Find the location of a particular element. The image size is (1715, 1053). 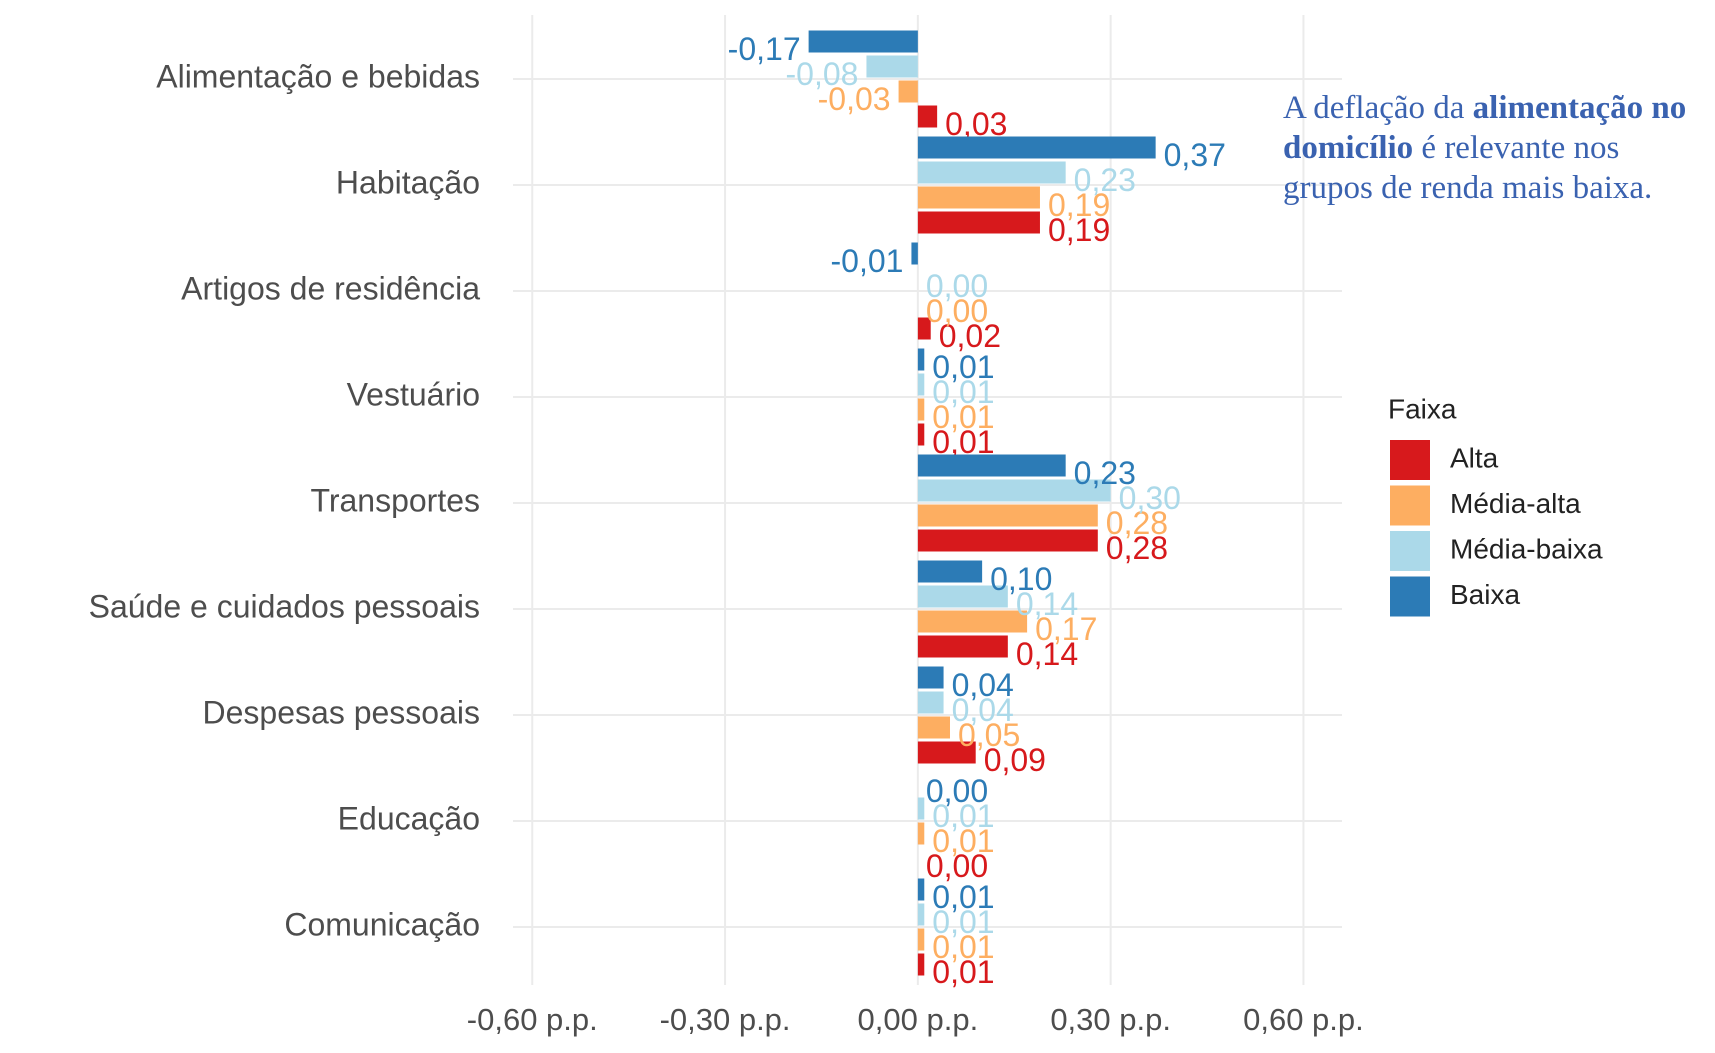

y-tick-label: Comunicação is located at coordinates (382, 924).